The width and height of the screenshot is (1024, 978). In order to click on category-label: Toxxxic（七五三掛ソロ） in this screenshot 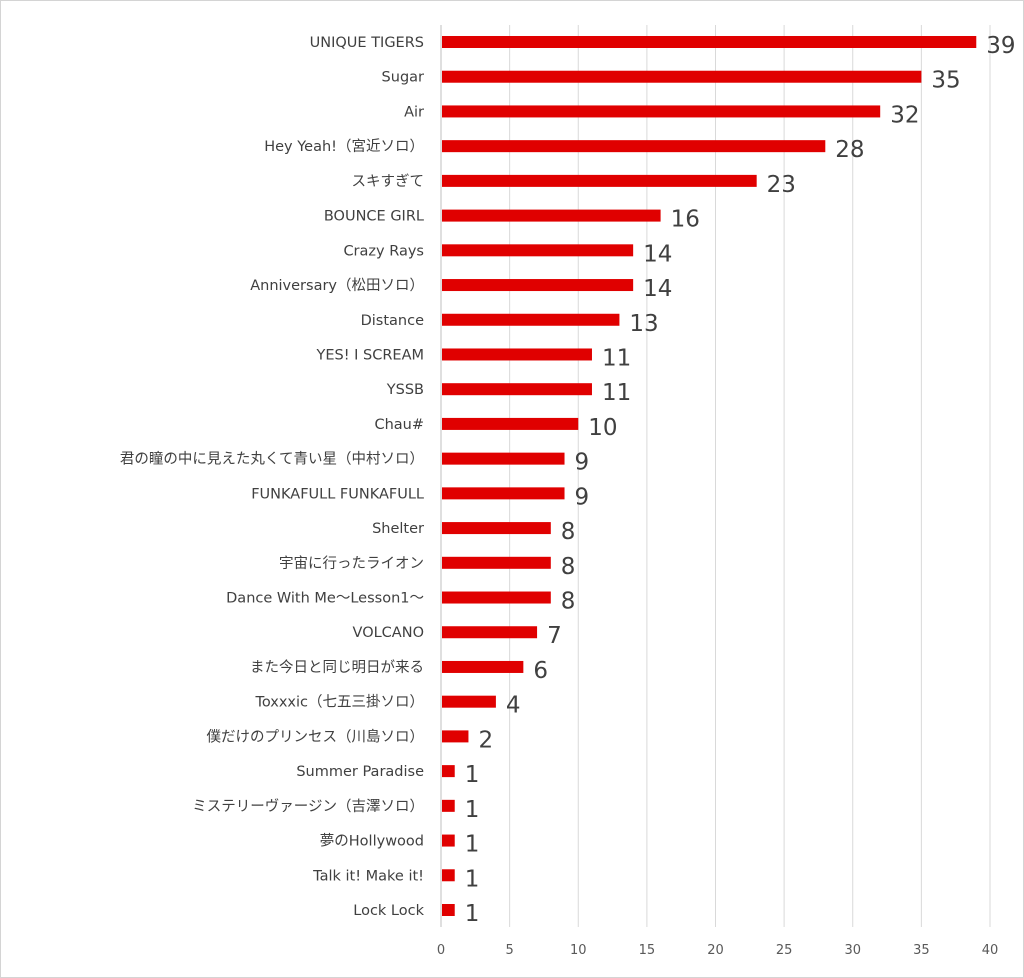, I will do `click(339, 702)`.